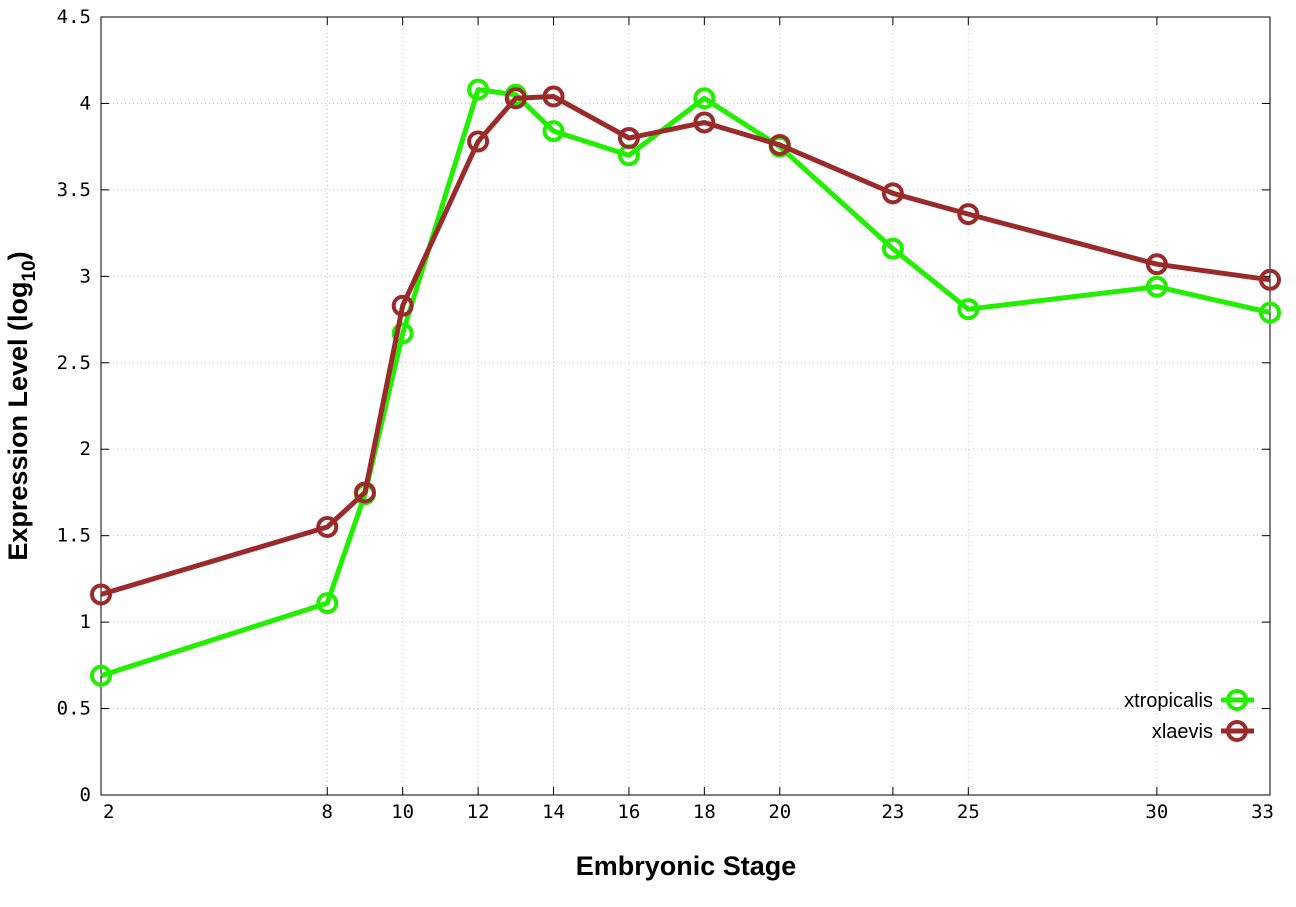  I want to click on x-tick-label: 25, so click(968, 812).